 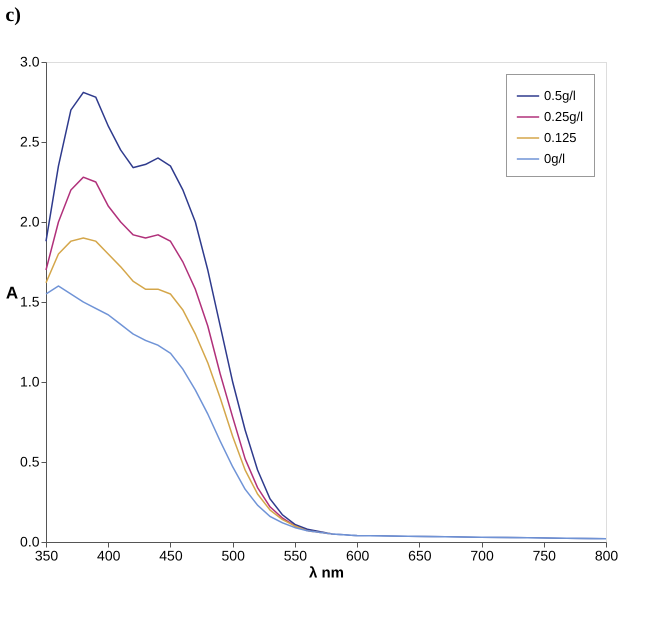 What do you see at coordinates (560, 137) in the screenshot?
I see `legend-label: 0.125` at bounding box center [560, 137].